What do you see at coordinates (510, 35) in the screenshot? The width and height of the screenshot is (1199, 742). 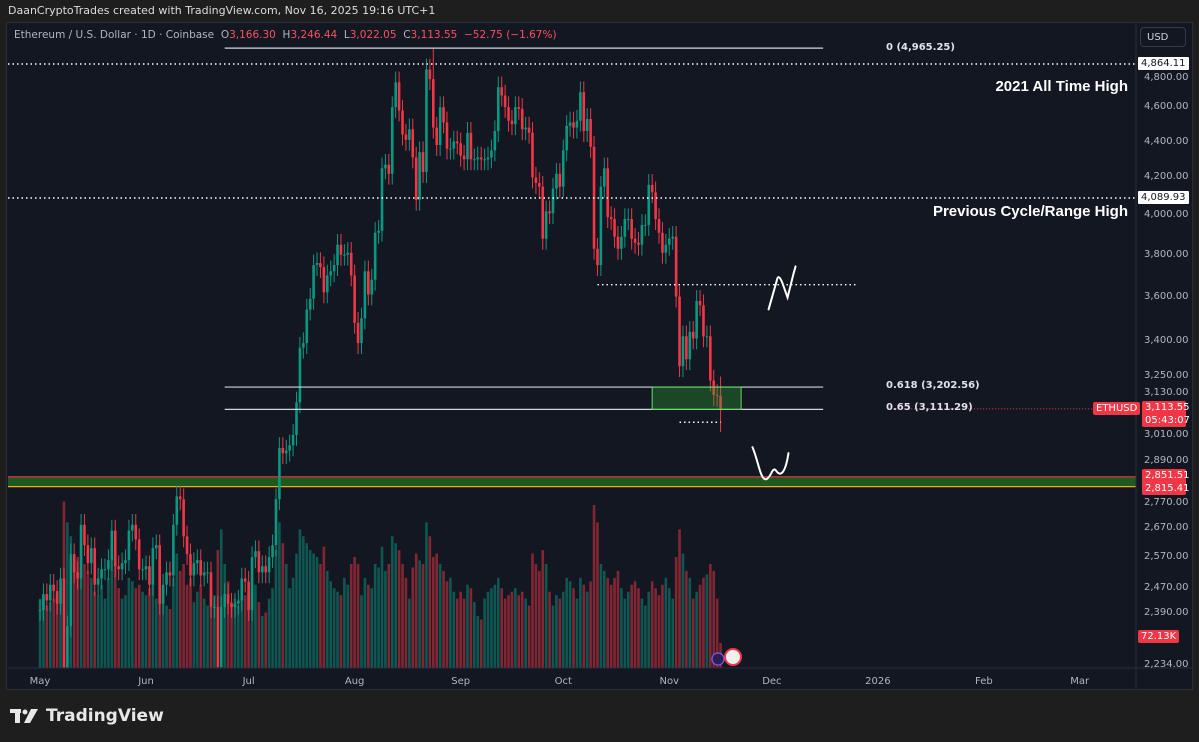 I see `change-value: −52.75 (−1.67%)` at bounding box center [510, 35].